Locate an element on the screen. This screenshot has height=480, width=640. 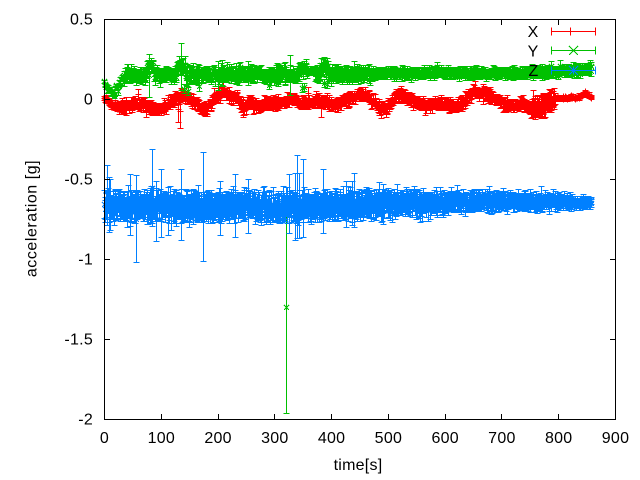
svg-text: 400 is located at coordinates (331, 438).